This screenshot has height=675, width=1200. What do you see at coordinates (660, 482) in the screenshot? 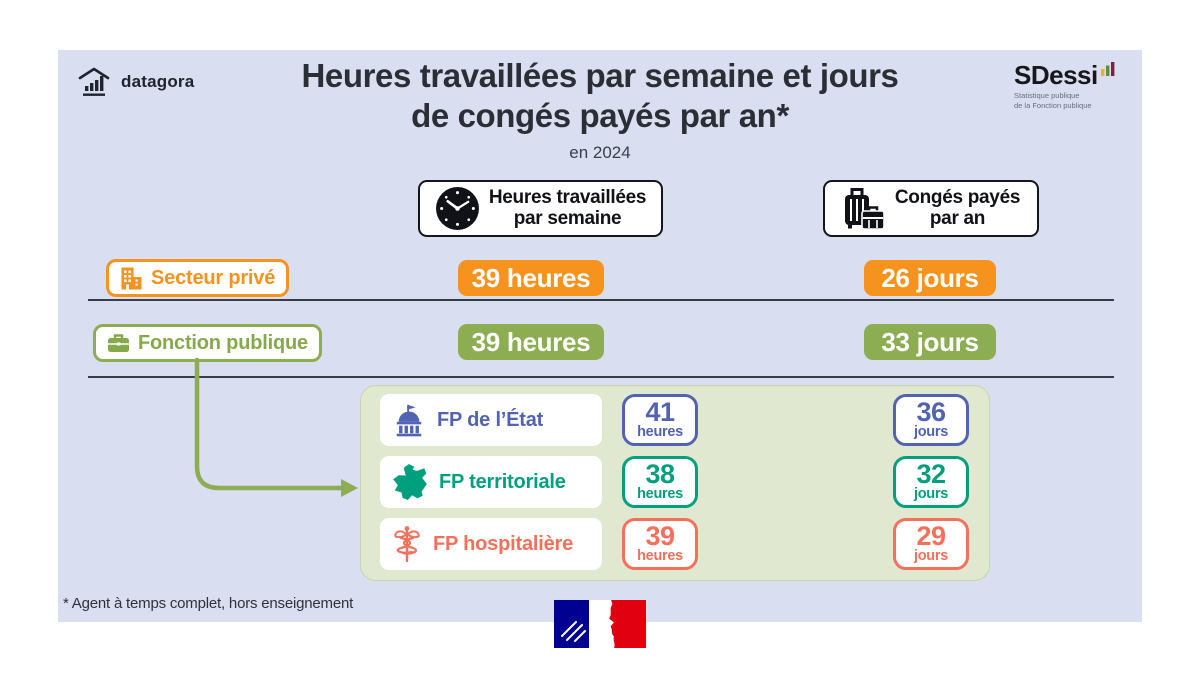
I see `fp-territoriale-hours-box: 38 heures` at bounding box center [660, 482].